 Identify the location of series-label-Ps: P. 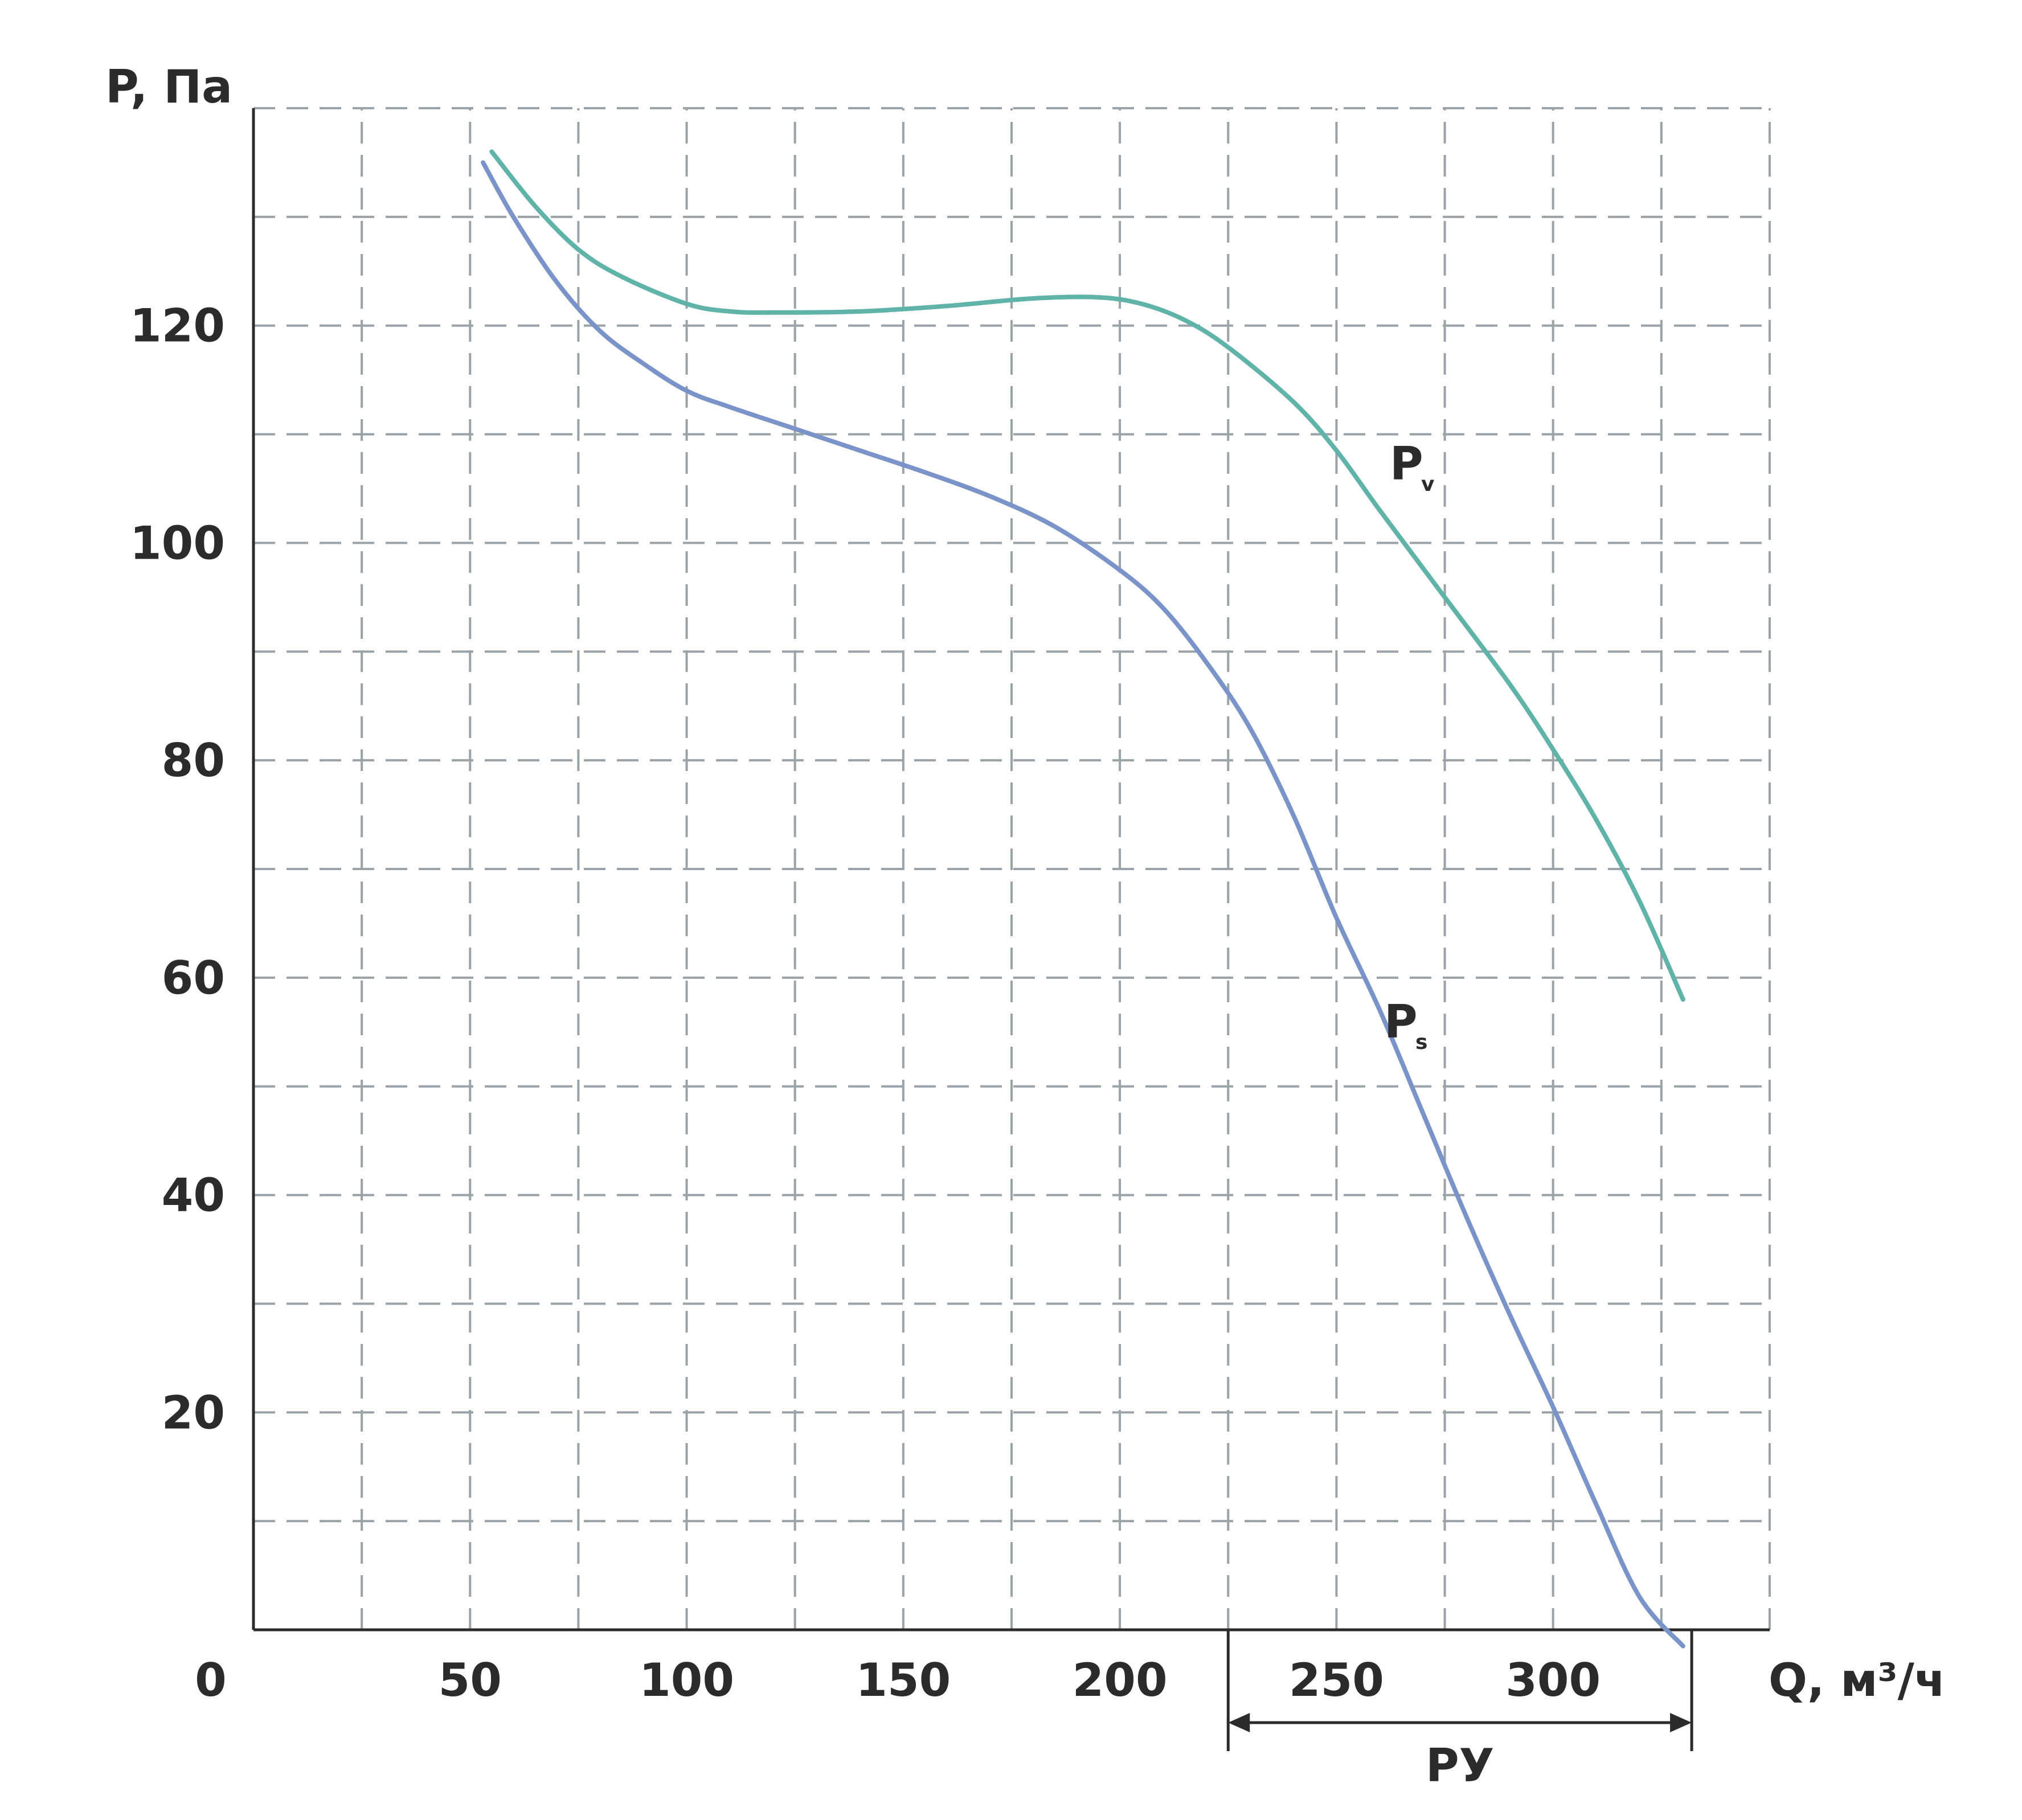
(1401, 1021).